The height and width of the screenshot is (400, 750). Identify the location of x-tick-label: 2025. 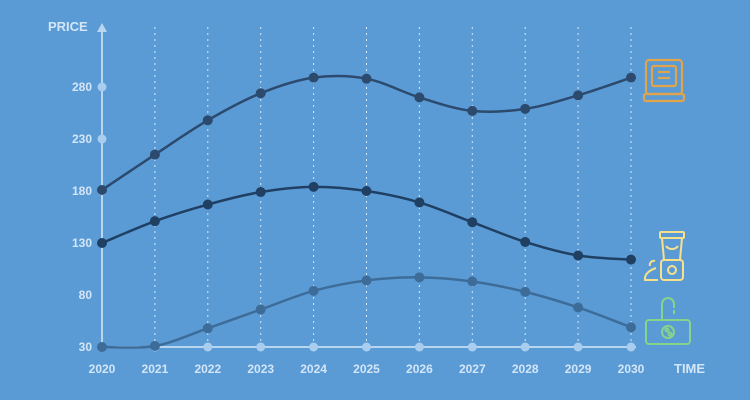
(366, 369).